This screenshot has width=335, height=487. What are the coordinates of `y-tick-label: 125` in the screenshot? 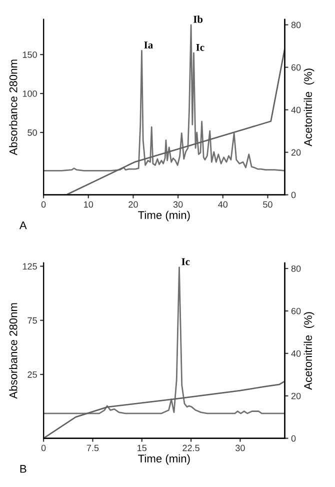 It's located at (29, 266).